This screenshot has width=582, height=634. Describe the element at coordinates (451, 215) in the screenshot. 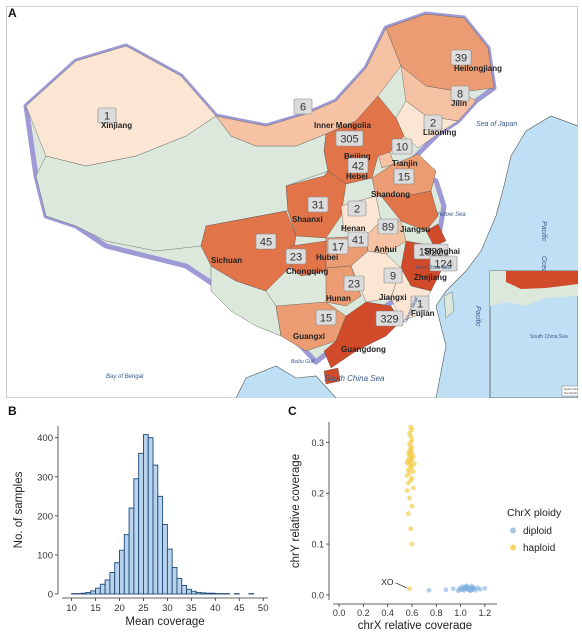

I see `sea-label: Yellow Sea` at that location.